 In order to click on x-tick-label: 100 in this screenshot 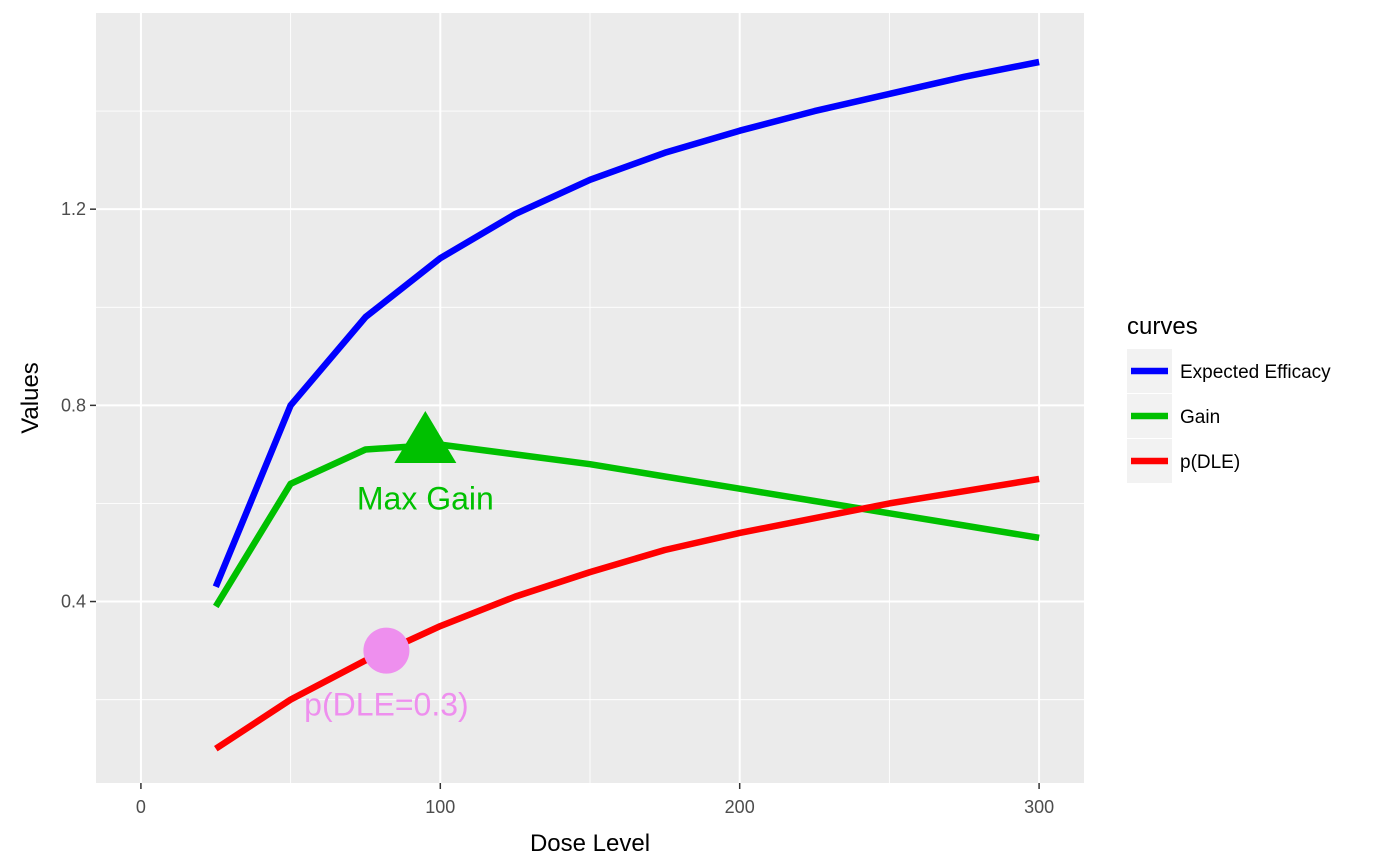, I will do `click(440, 807)`.